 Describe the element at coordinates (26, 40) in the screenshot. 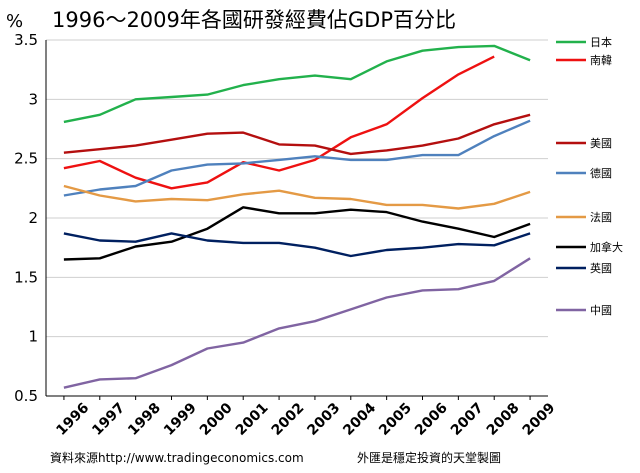

I see `y-tick-label: 3.5` at that location.